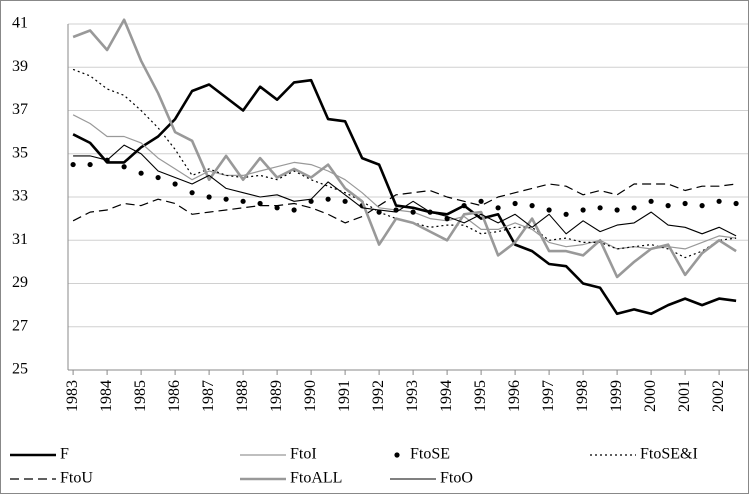 The image size is (749, 499). I want to click on x-tick-label: 1987, so click(208, 396).